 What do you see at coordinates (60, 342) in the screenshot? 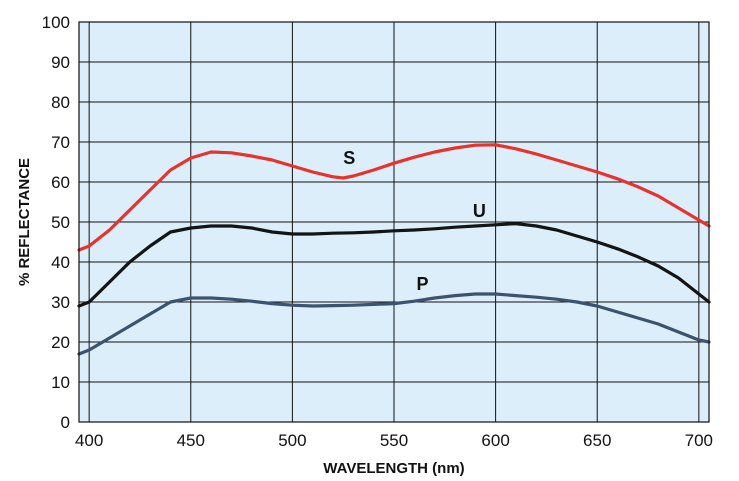
I see `y-tick-label: 20` at bounding box center [60, 342].